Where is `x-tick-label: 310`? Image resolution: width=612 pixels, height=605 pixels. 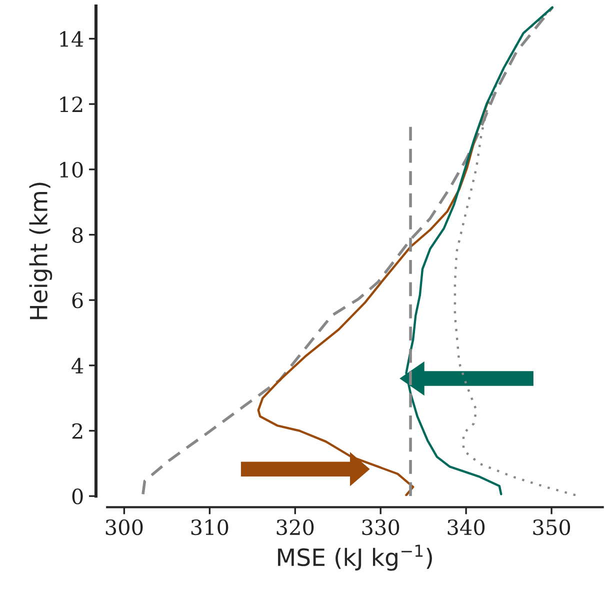
x-tick-label: 310 is located at coordinates (209, 527).